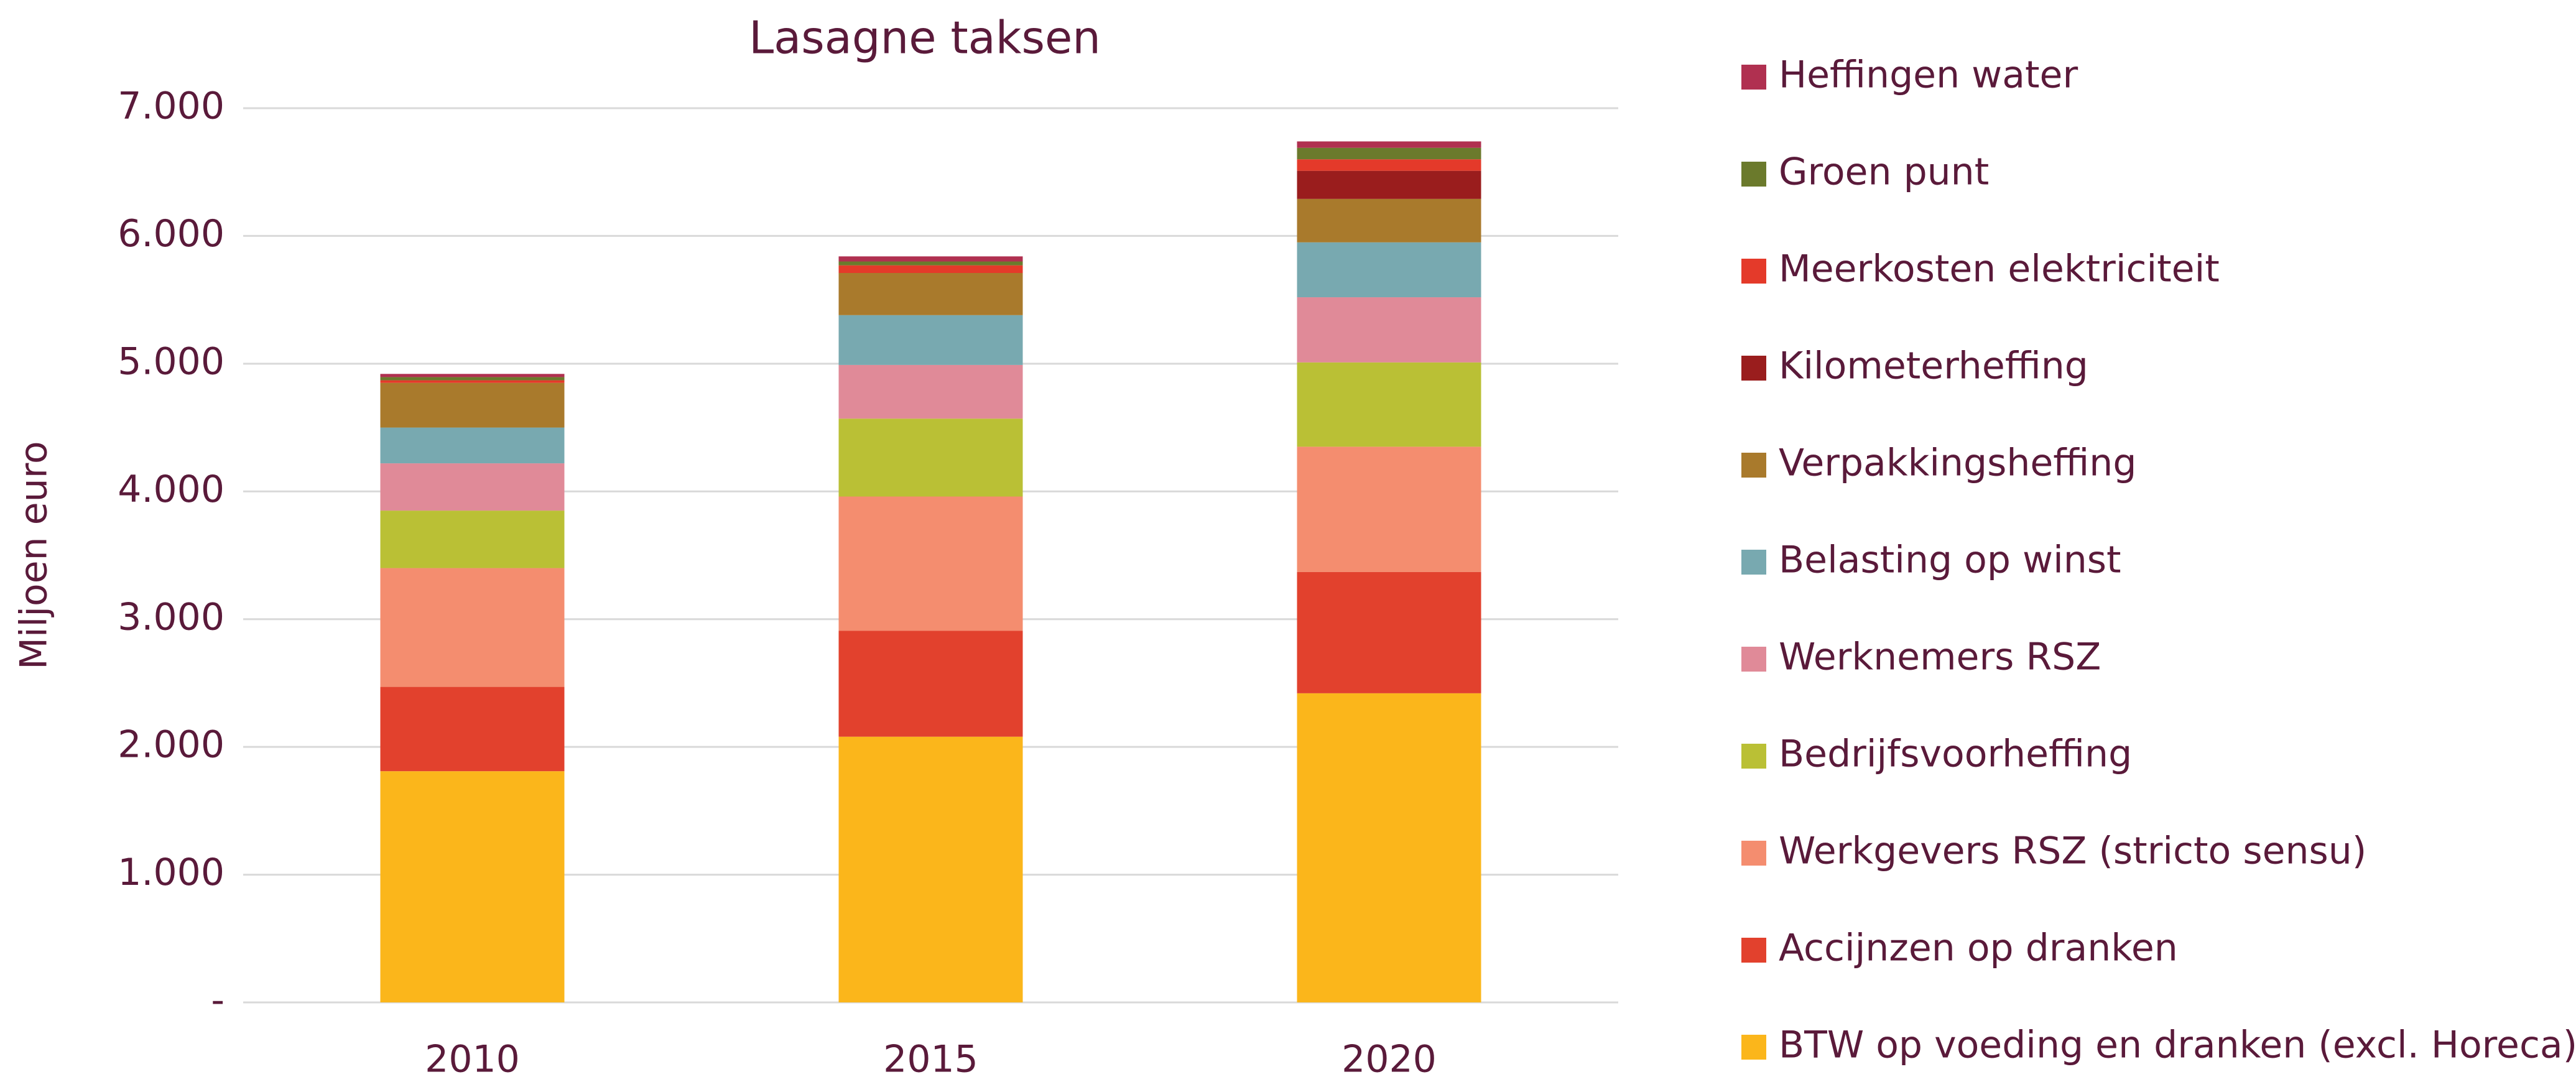 Image resolution: width=2576 pixels, height=1082 pixels. Describe the element at coordinates (1958, 463) in the screenshot. I see `legend-label: Verpakkingsheffing` at that location.